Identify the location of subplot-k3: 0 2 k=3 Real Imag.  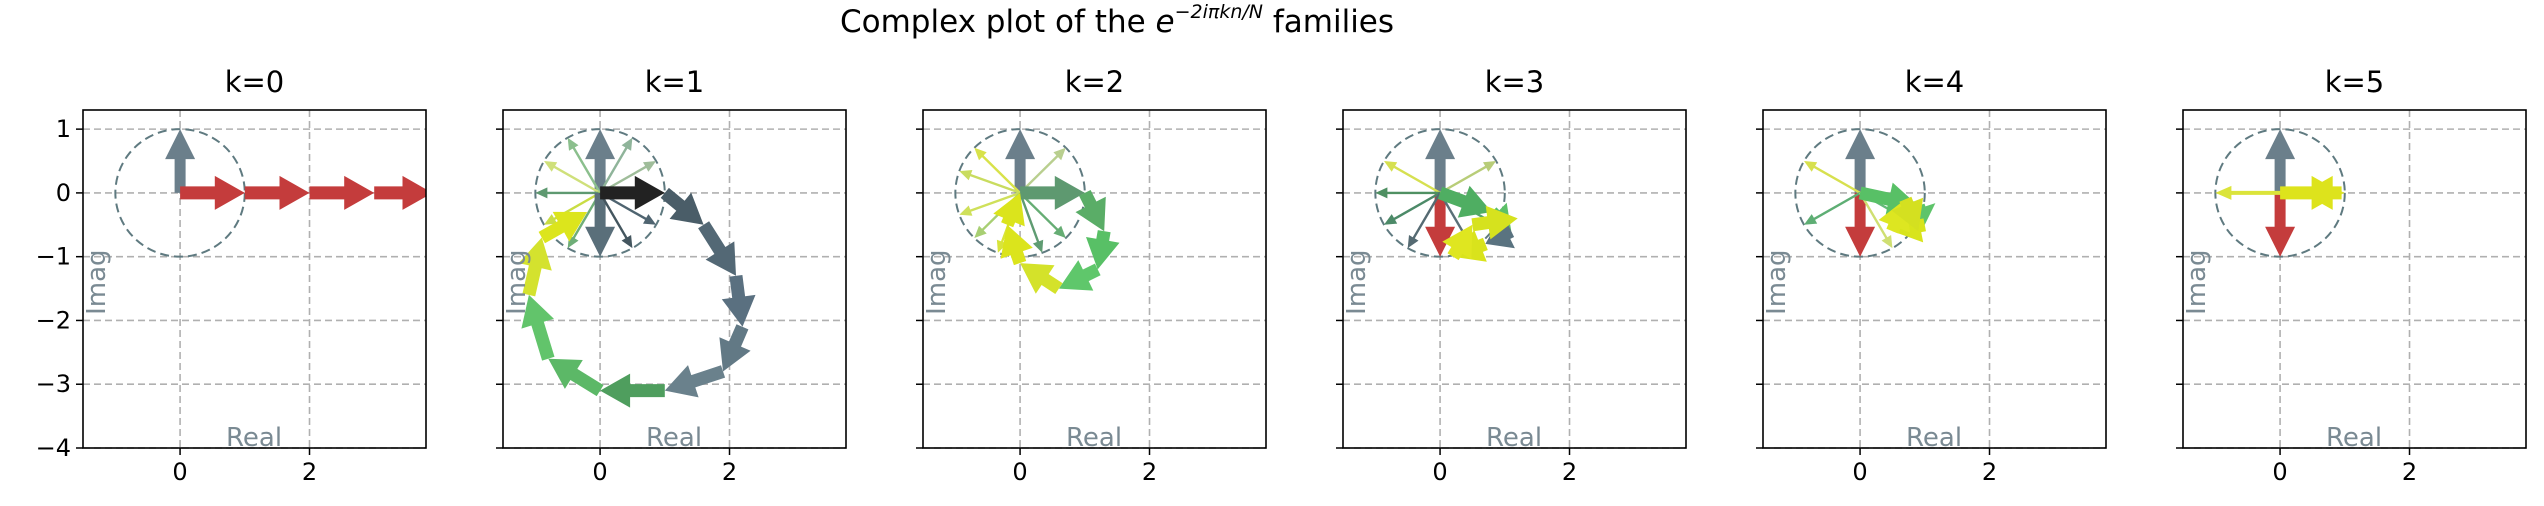
(1511, 275).